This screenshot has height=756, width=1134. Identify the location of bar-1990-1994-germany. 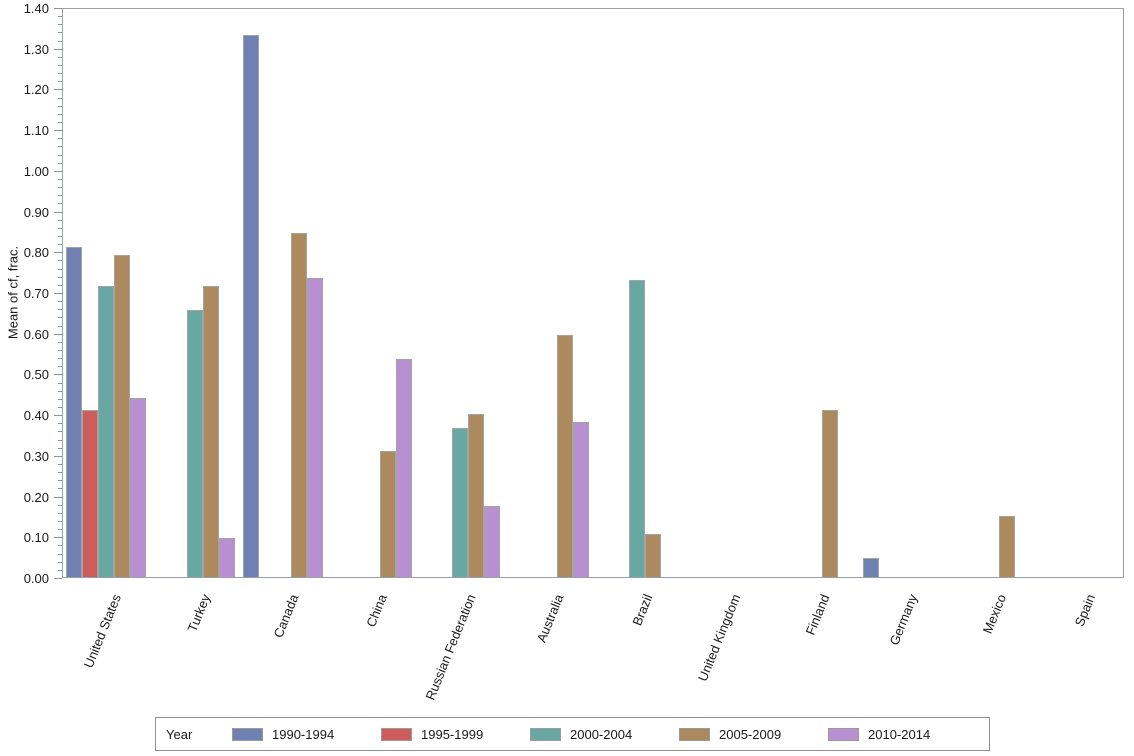
(871, 567).